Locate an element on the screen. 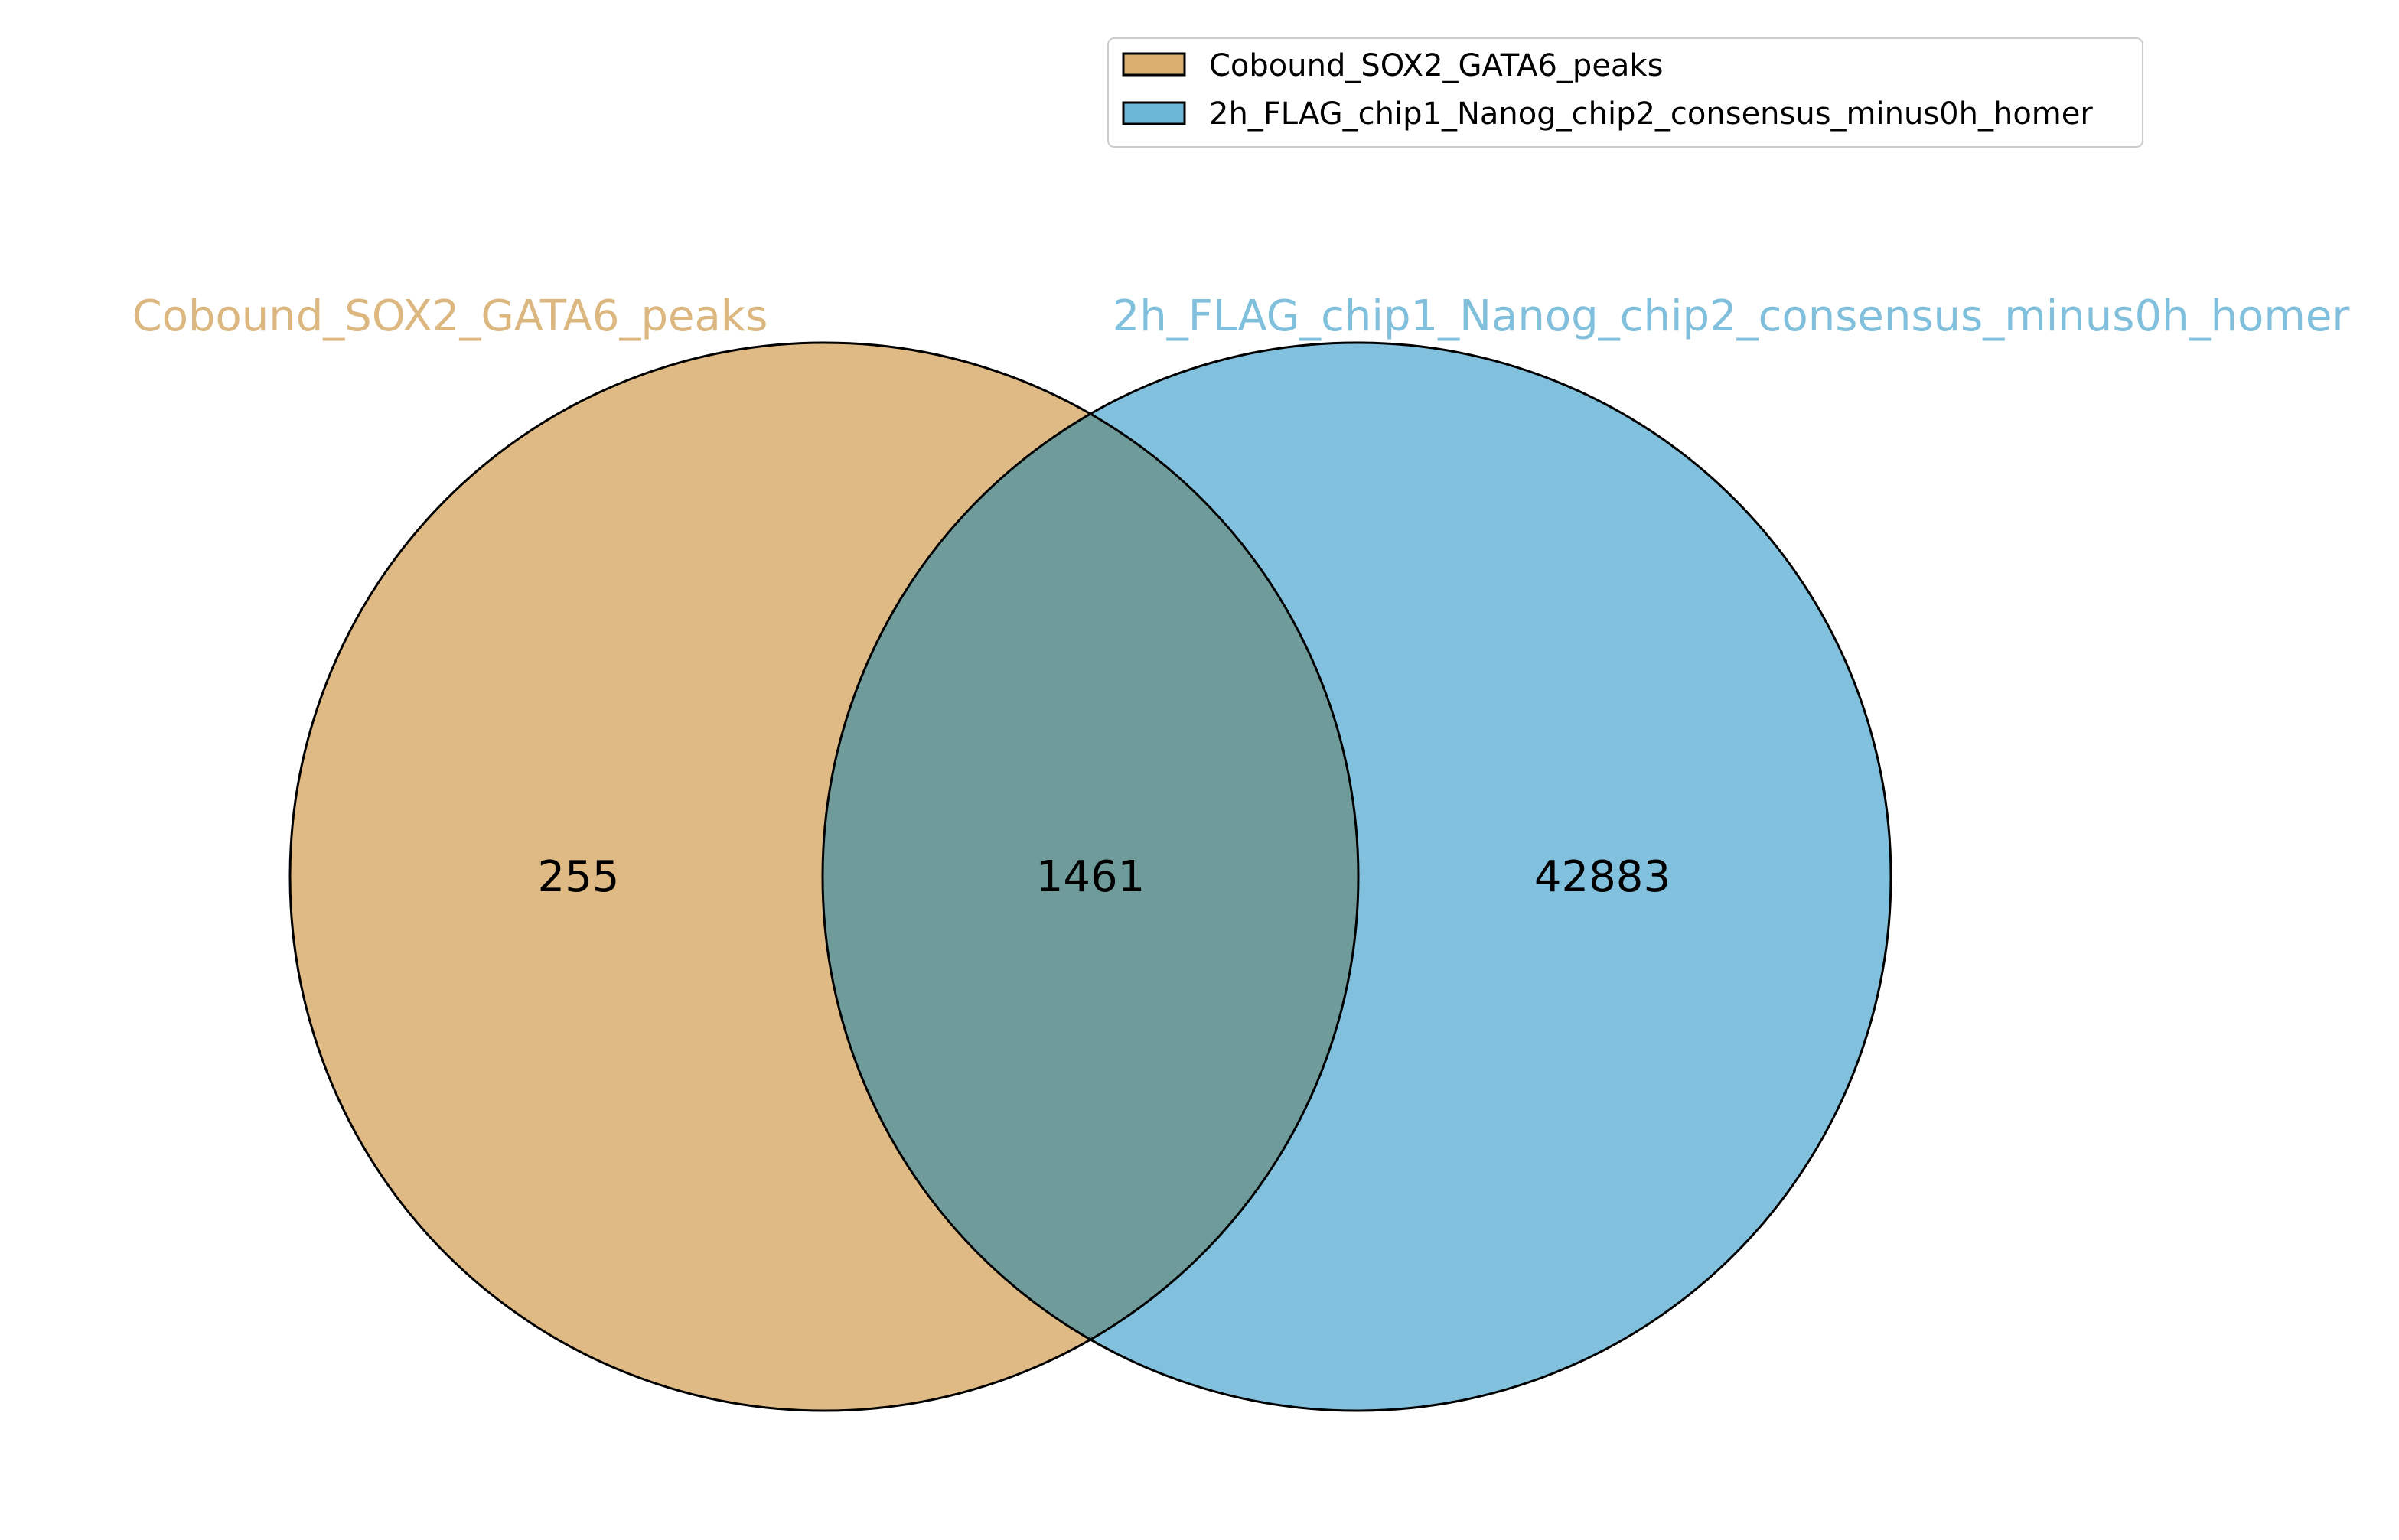 This screenshot has height=1540, width=2399. set-a-label: Cobound_SOX2_GATA6_peaks is located at coordinates (450, 316).